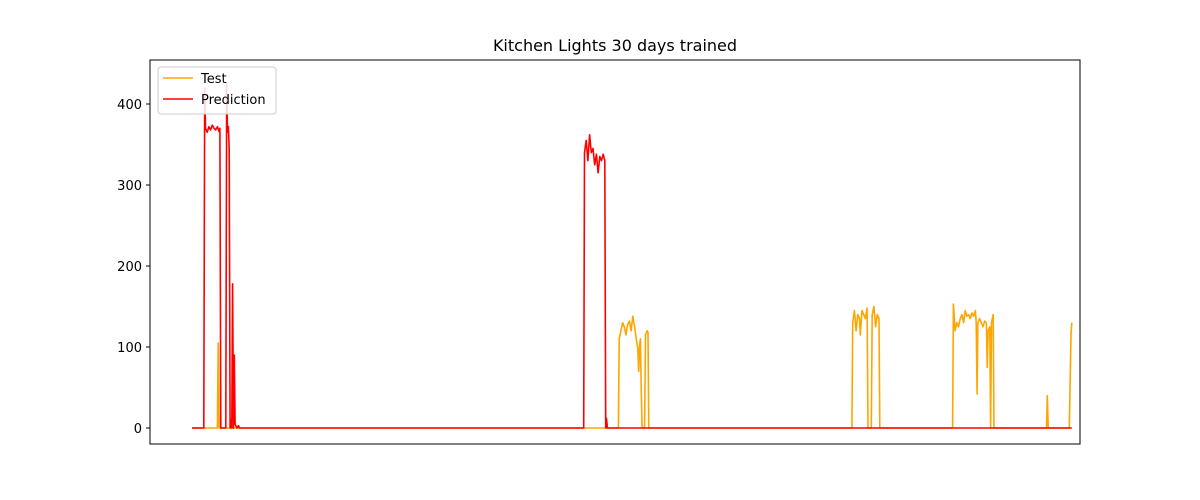 The width and height of the screenshot is (1200, 500). Describe the element at coordinates (233, 100) in the screenshot. I see `legend-label-prediction: Prediction` at that location.